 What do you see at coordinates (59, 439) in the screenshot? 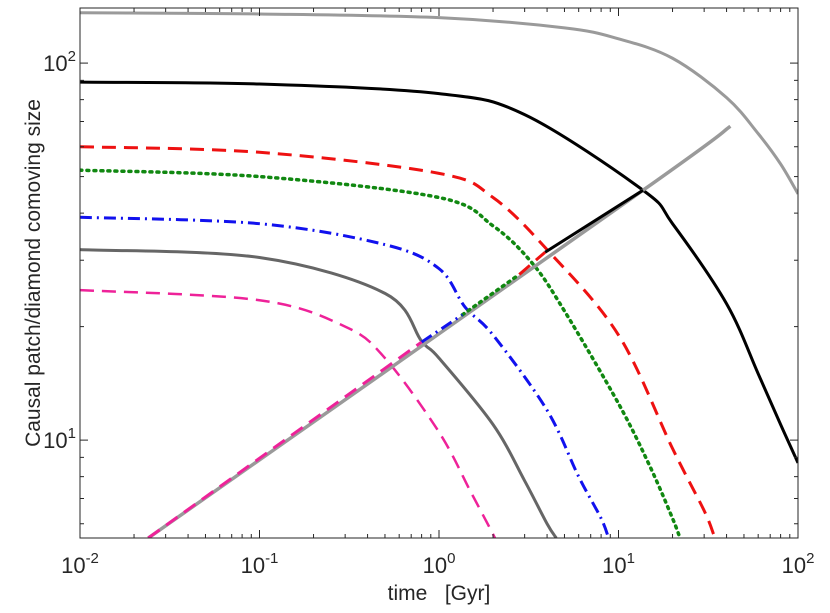
I see `y-tick-label: 10¹` at bounding box center [59, 439].